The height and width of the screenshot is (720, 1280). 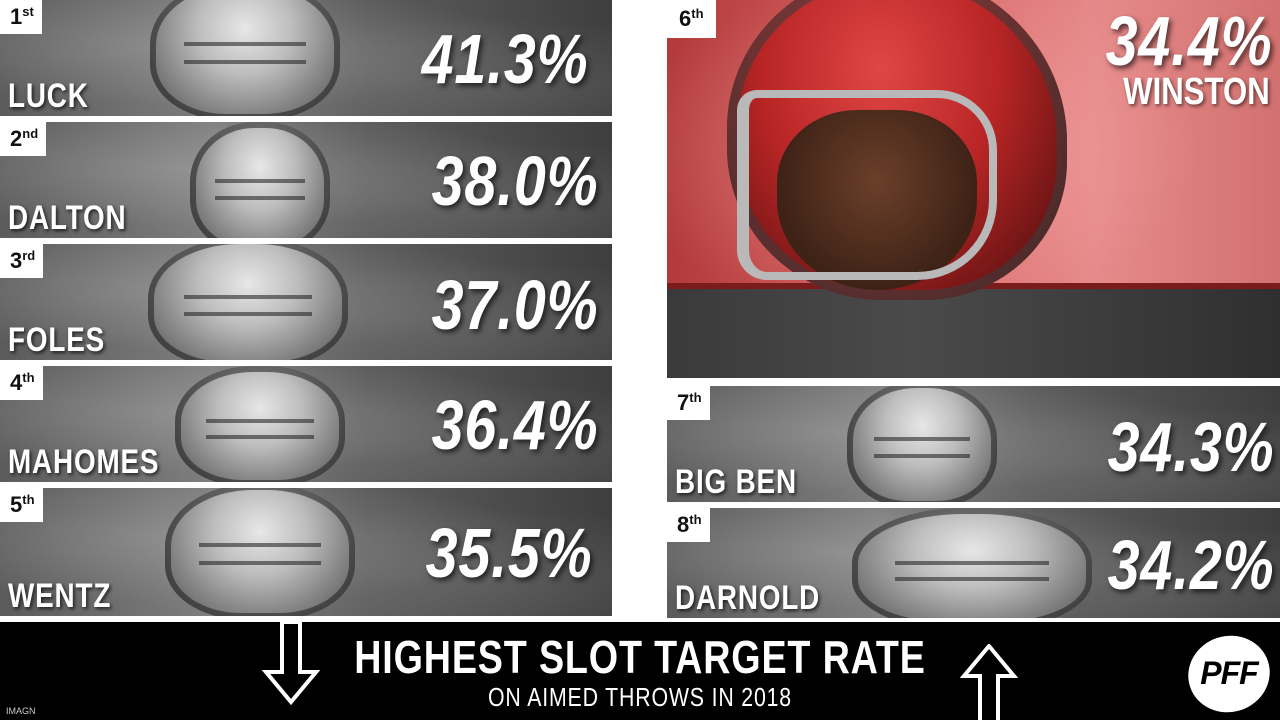 I want to click on player-card-1: 1st LUCK 41.3%, so click(x=306, y=58).